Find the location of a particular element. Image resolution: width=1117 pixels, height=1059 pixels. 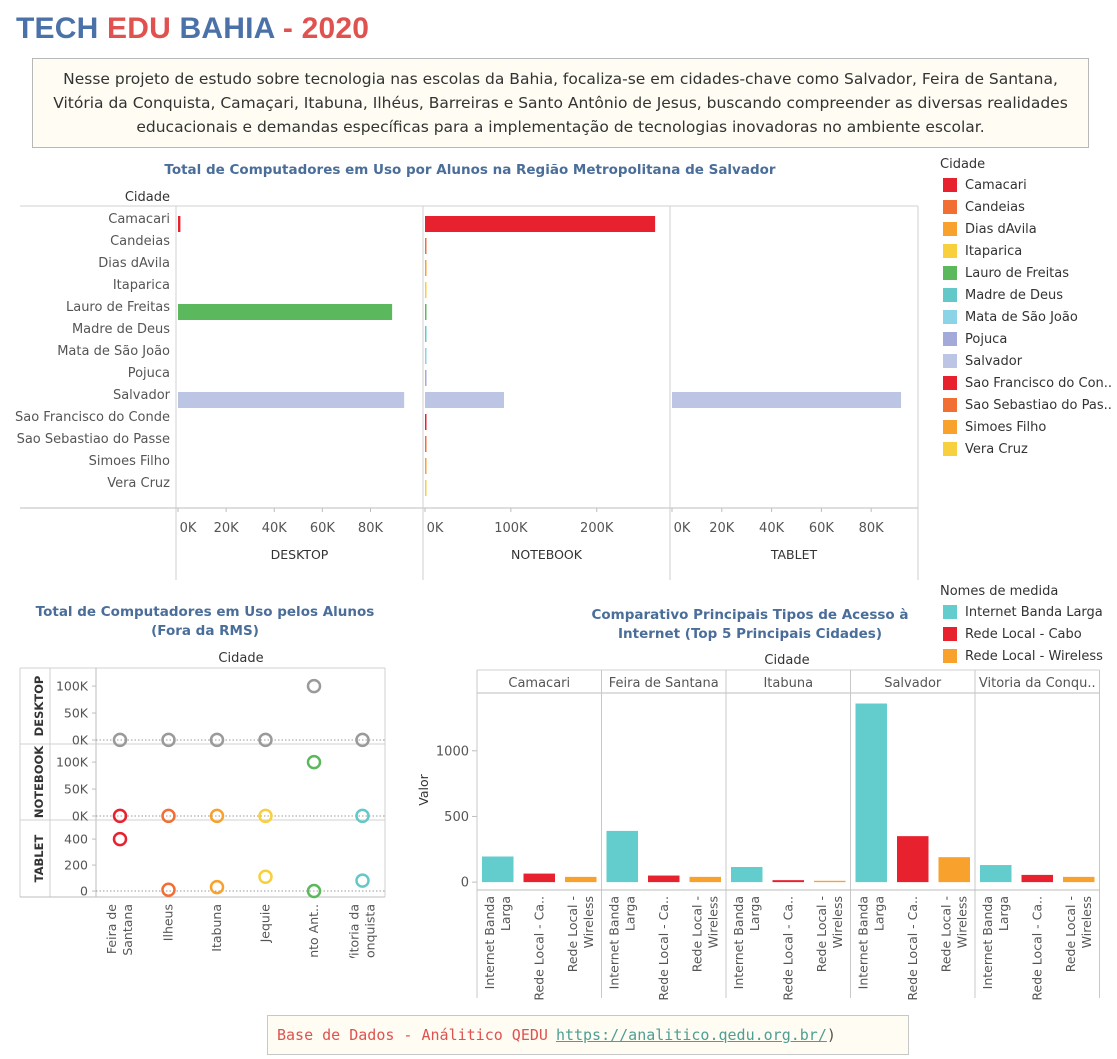

bar-notebook-itaparica is located at coordinates (426, 290).